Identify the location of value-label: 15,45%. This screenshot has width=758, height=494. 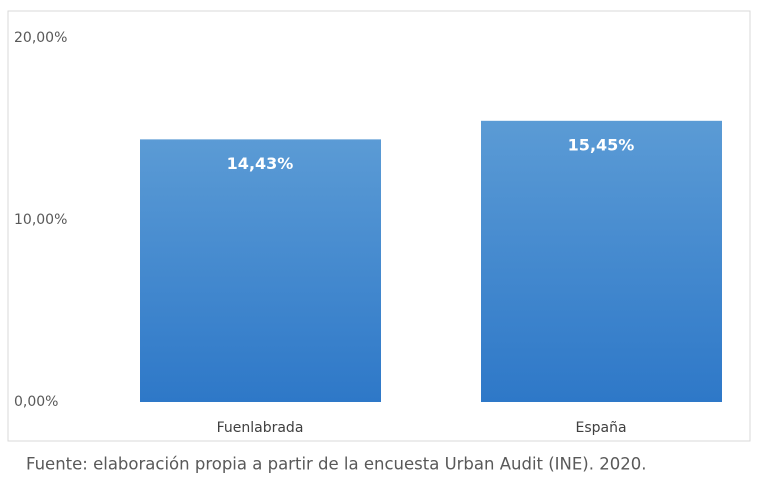
(601, 144).